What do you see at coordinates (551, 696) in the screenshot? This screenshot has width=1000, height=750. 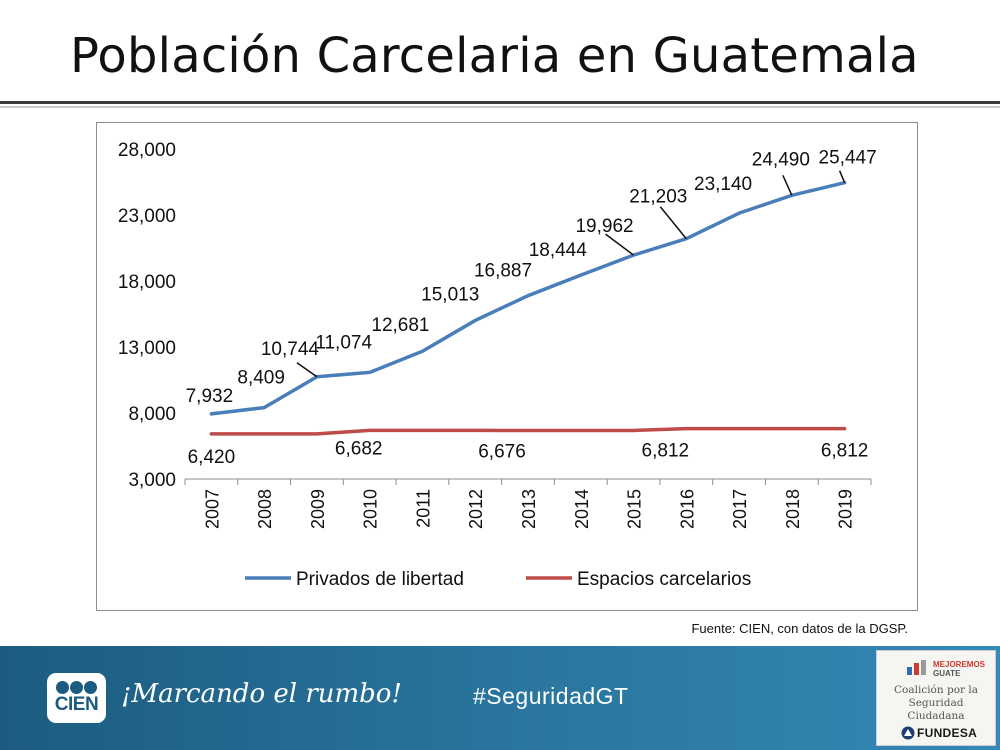 I see `footer-hashtag: #SeguridadGT` at bounding box center [551, 696].